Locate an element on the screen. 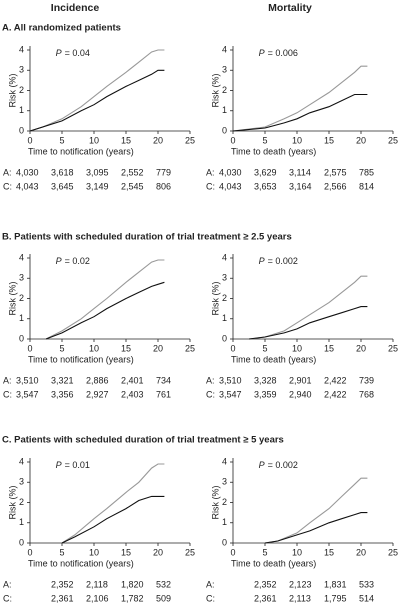 This screenshot has width=400, height=610. risk-count: 2,552 is located at coordinates (132, 172).